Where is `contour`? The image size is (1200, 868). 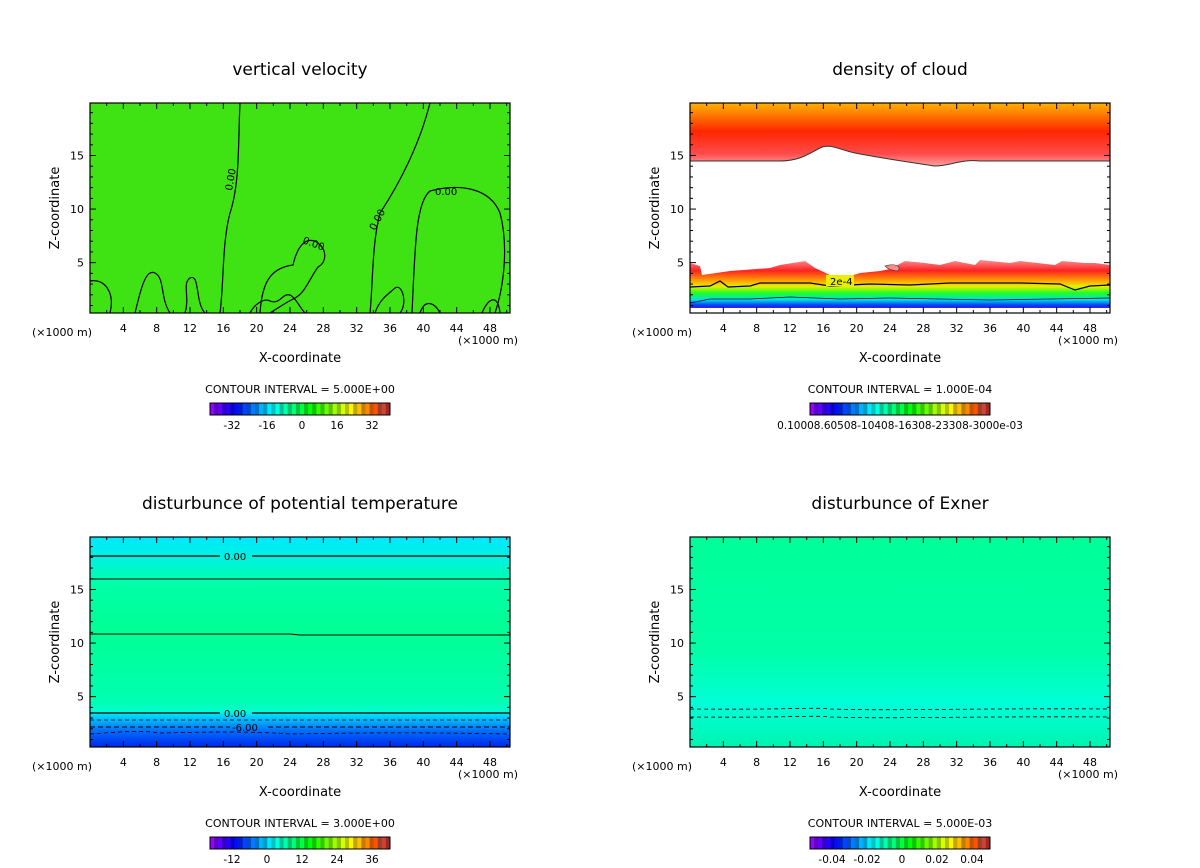 contour is located at coordinates (900, 717).